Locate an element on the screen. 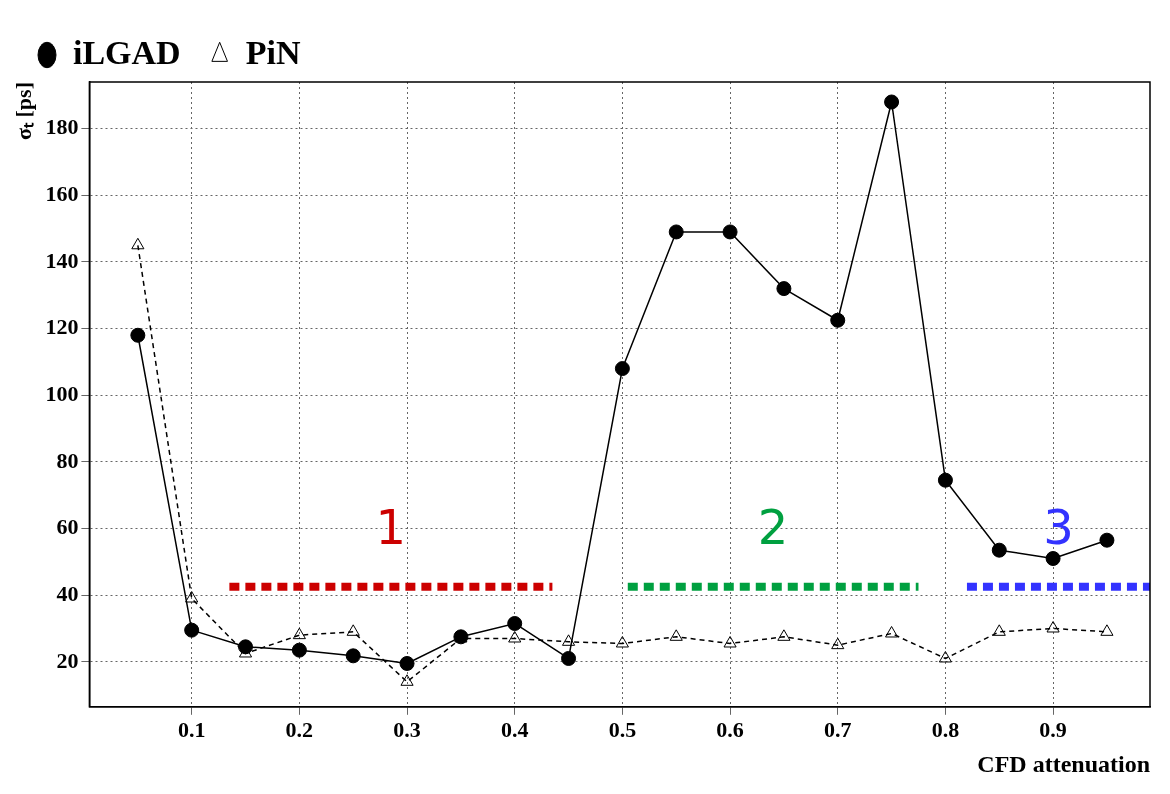 Image resolution: width=1170 pixels, height=794 pixels. y-tick-label: 80 is located at coordinates (67, 460).